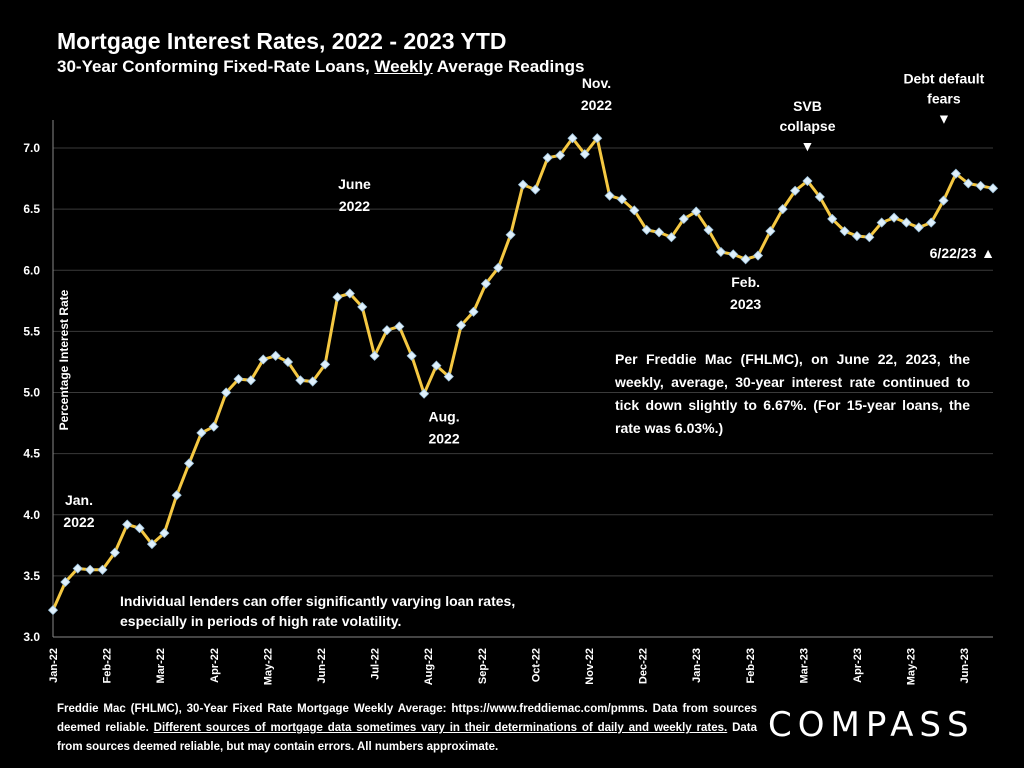 The width and height of the screenshot is (1024, 768). I want to click on subtitle-underlined: Weekly, so click(403, 66).